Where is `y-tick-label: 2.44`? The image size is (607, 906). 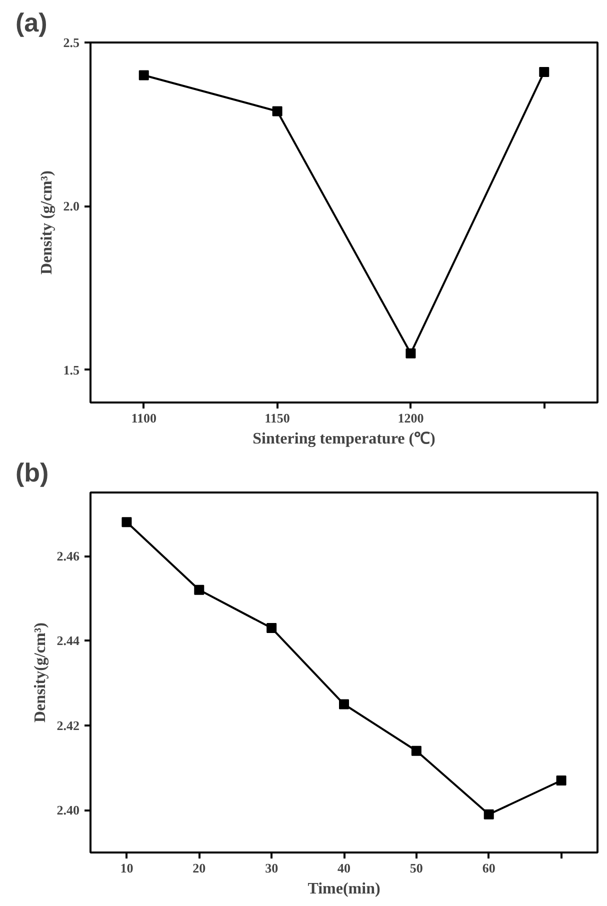
y-tick-label: 2.44 is located at coordinates (68, 640).